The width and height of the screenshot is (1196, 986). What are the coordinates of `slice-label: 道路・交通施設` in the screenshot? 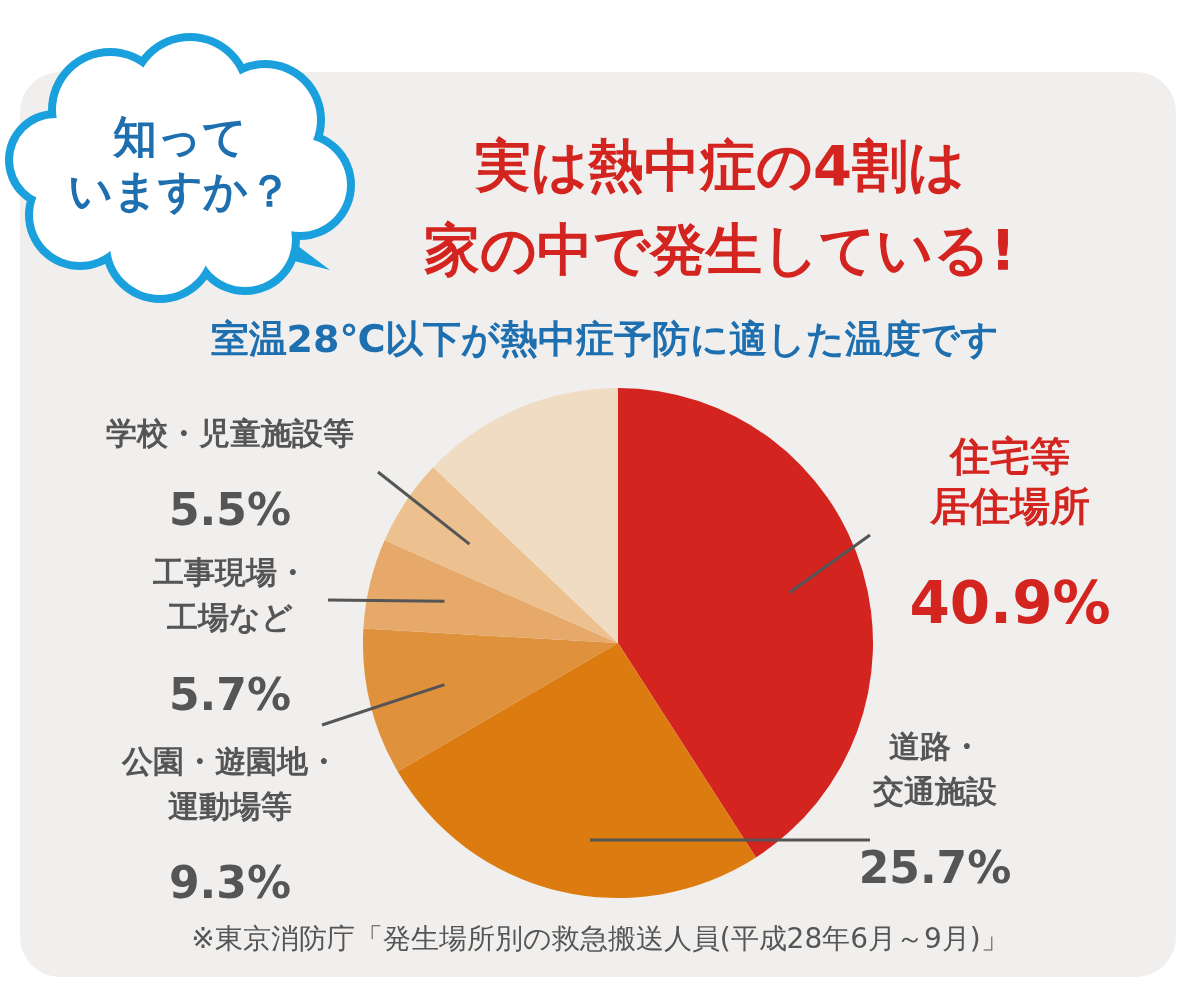 It's located at (934, 768).